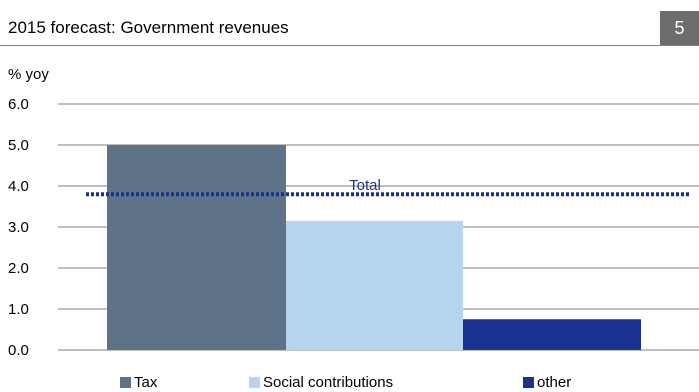 This screenshot has height=392, width=699. What do you see at coordinates (28, 74) in the screenshot?
I see `y-axis-label: % yoy` at bounding box center [28, 74].